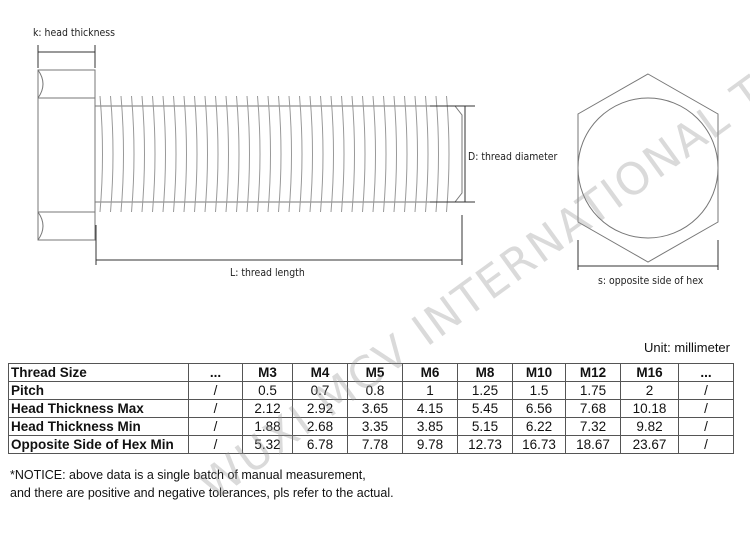  What do you see at coordinates (485, 372) in the screenshot?
I see `table-cell: M8` at bounding box center [485, 372].